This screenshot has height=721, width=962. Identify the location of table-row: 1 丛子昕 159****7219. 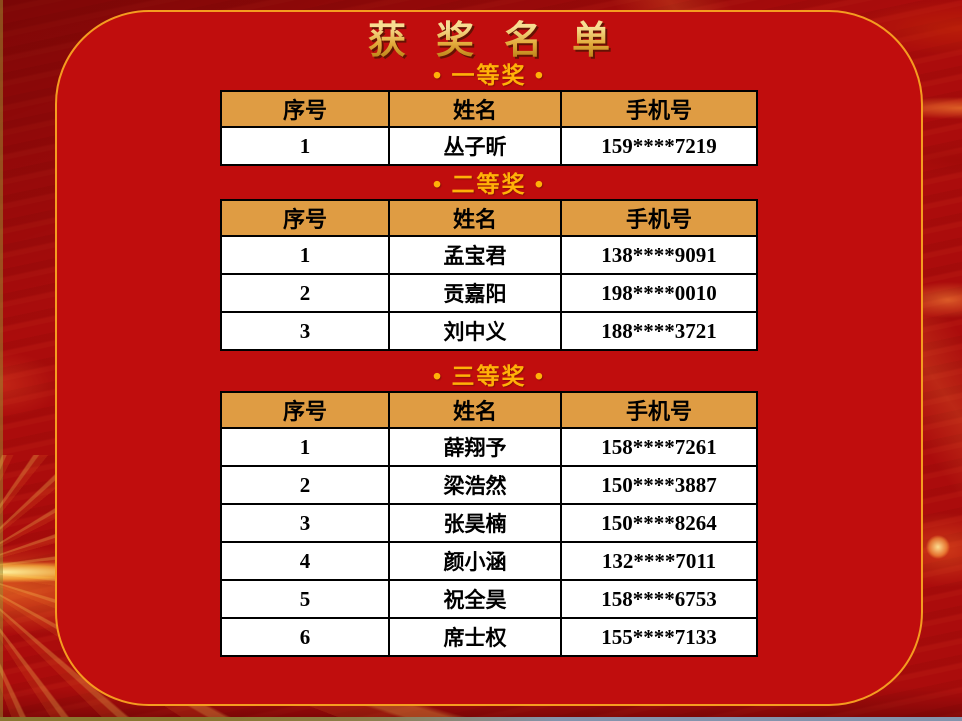
(489, 146).